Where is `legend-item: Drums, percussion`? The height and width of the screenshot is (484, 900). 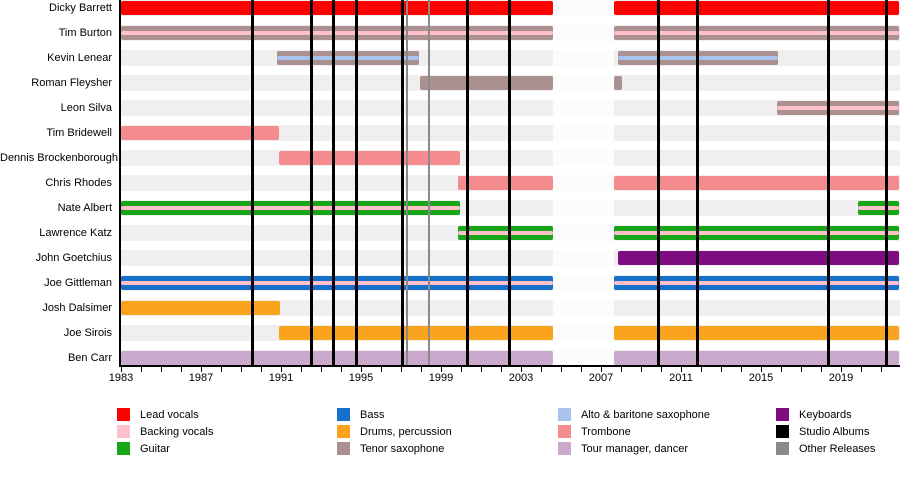 legend-item: Drums, percussion is located at coordinates (394, 431).